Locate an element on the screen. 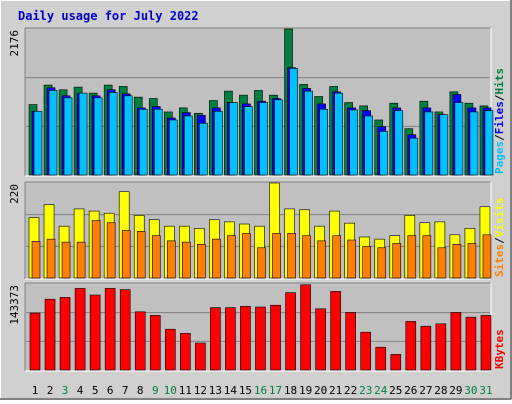 This screenshot has height=404, width=512. x-tick-label: 11 is located at coordinates (185, 390).